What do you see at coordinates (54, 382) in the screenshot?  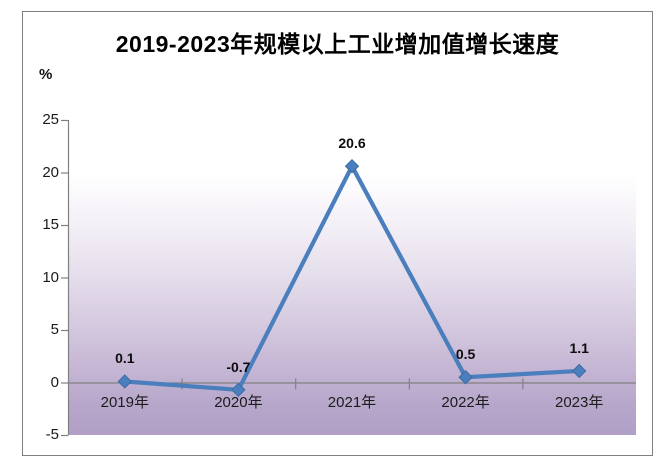 I see `y-tick-label: 0` at bounding box center [54, 382].